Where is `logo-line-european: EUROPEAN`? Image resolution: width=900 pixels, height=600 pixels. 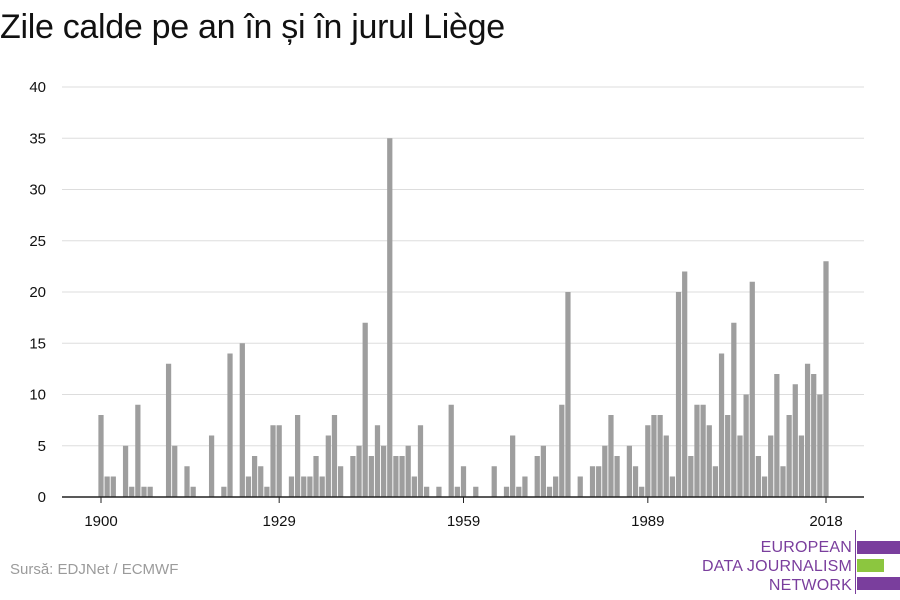
logo-line-european: EUROPEAN is located at coordinates (806, 547).